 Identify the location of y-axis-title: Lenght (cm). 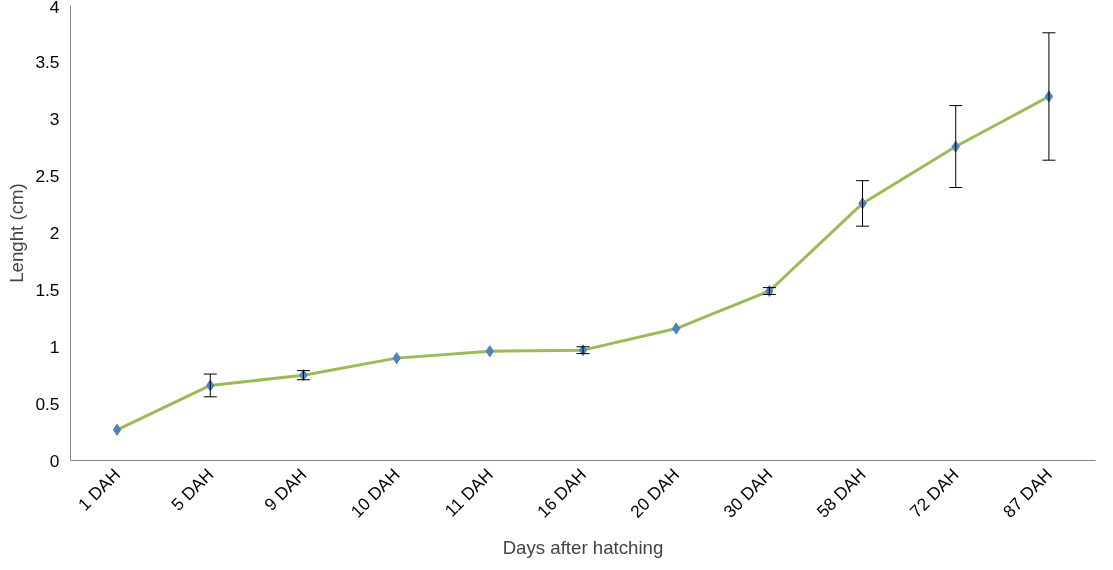
(17, 233).